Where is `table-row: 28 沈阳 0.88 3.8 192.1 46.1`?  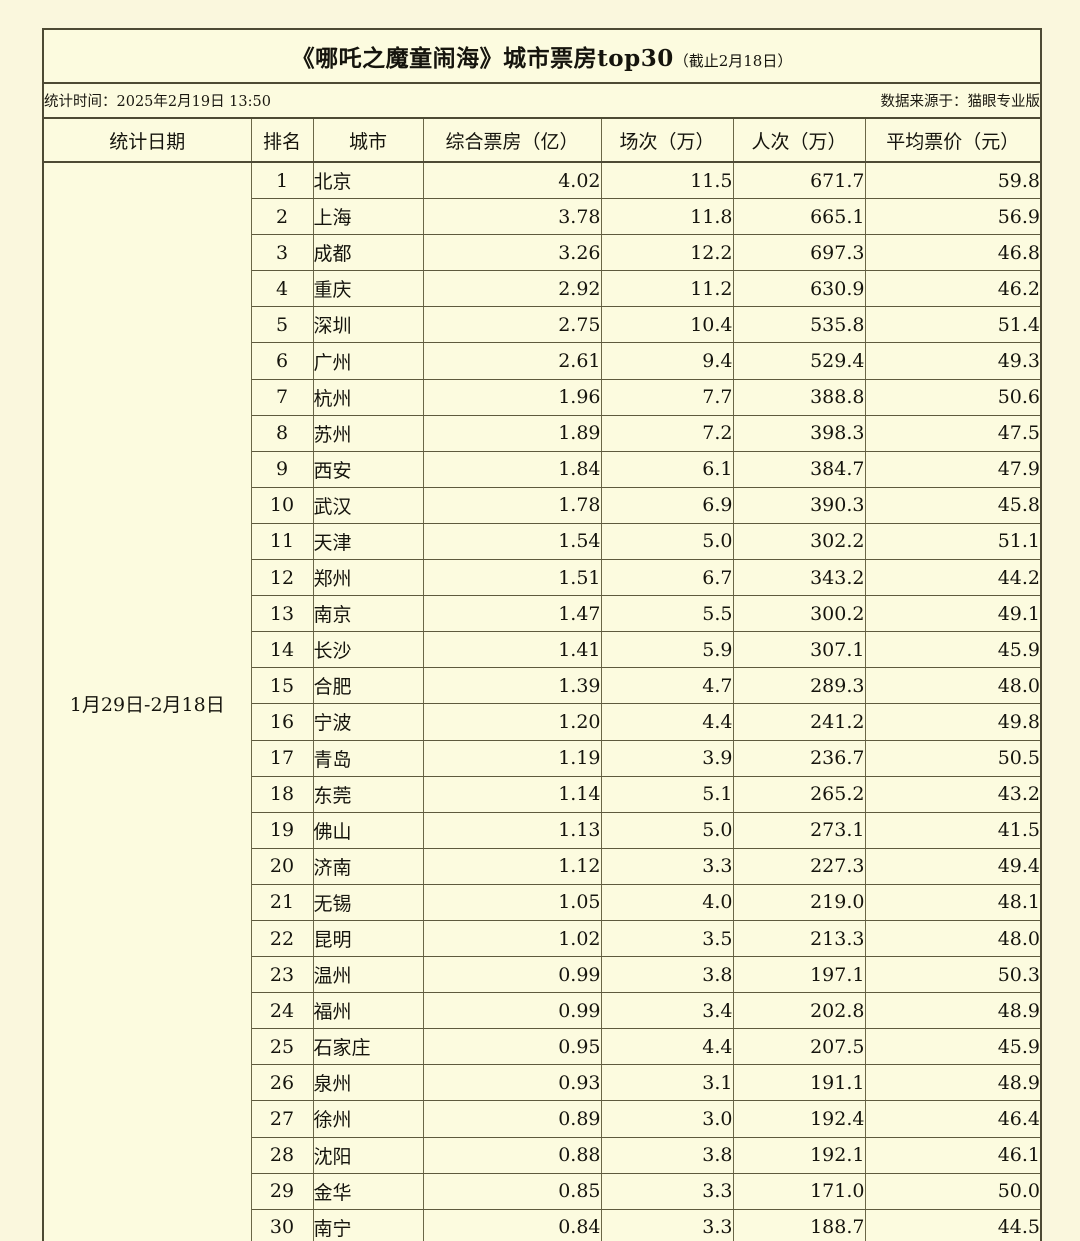 table-row: 28 沈阳 0.88 3.8 192.1 46.1 is located at coordinates (542, 1155).